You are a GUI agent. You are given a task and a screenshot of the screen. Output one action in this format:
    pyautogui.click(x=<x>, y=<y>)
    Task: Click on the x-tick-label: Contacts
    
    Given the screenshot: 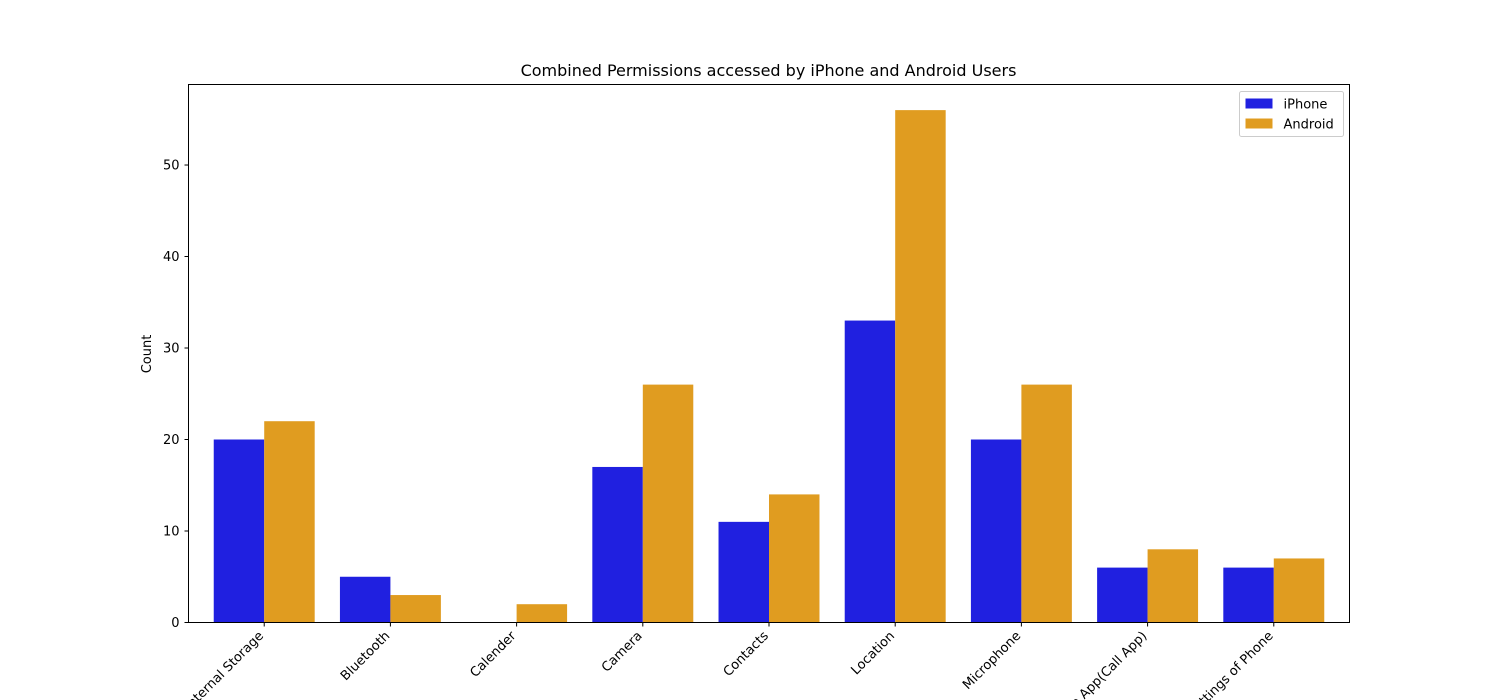 What is the action you would take?
    pyautogui.click(x=746, y=654)
    